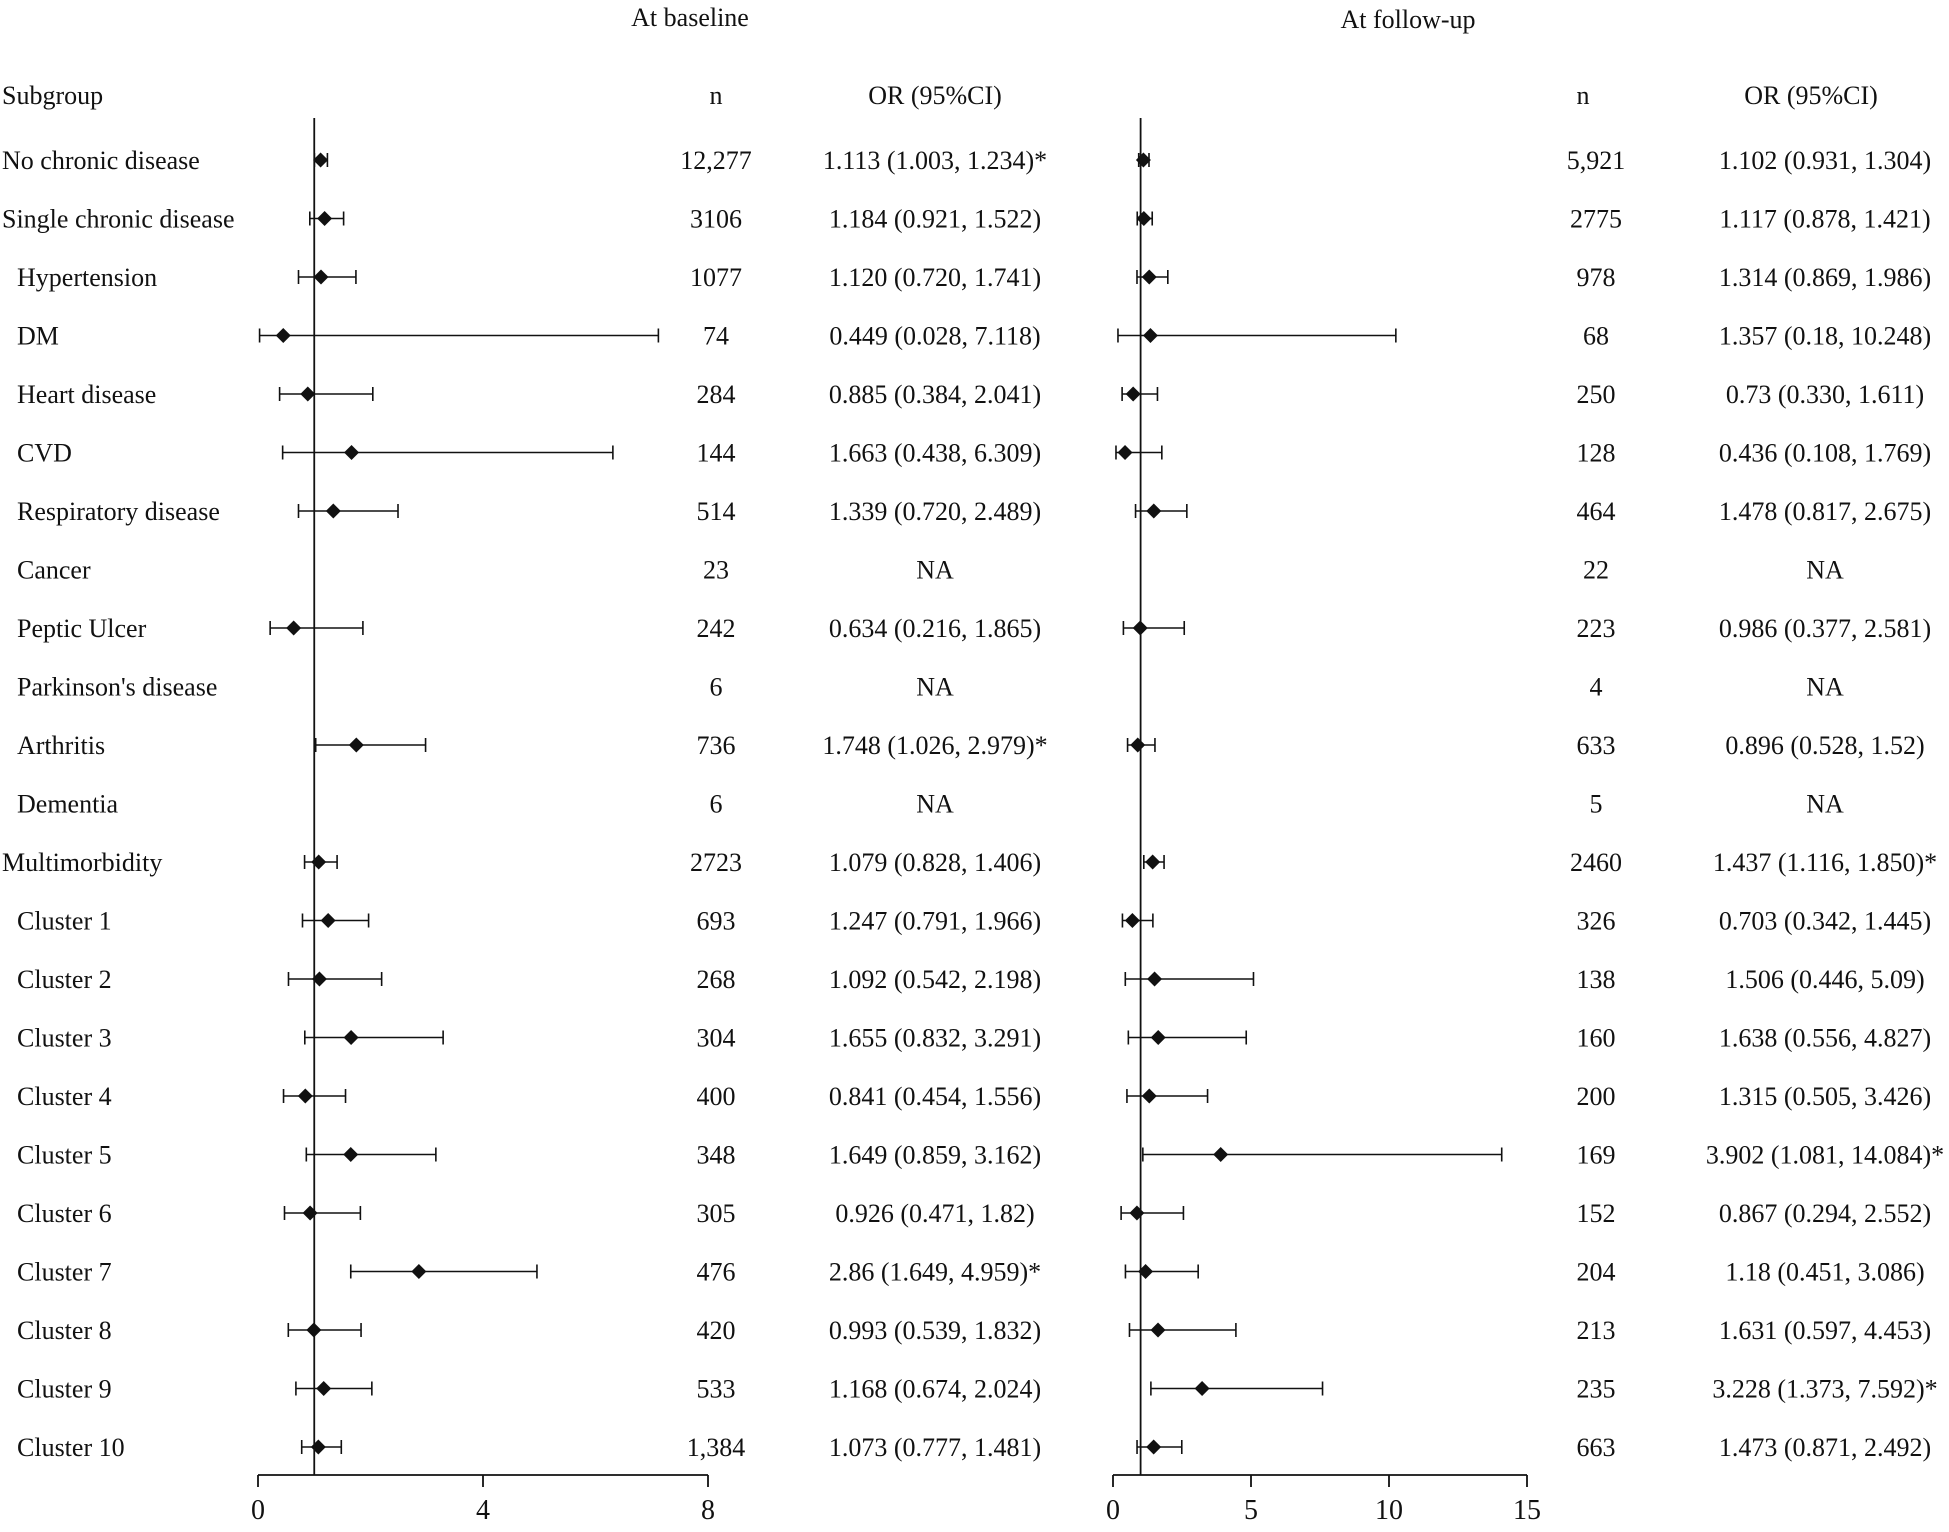 This screenshot has width=1949, height=1532. What do you see at coordinates (1811, 95) in the screenshot?
I see `or-header-followup: OR (95%CI)` at bounding box center [1811, 95].